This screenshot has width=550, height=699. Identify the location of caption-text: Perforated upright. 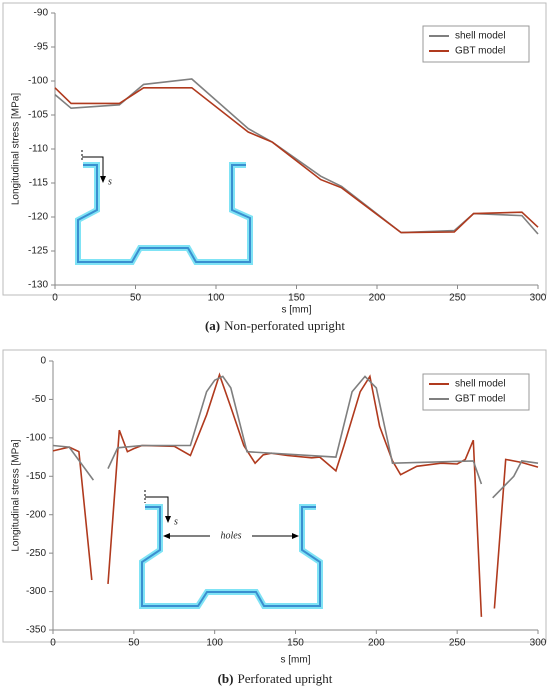
(284, 678).